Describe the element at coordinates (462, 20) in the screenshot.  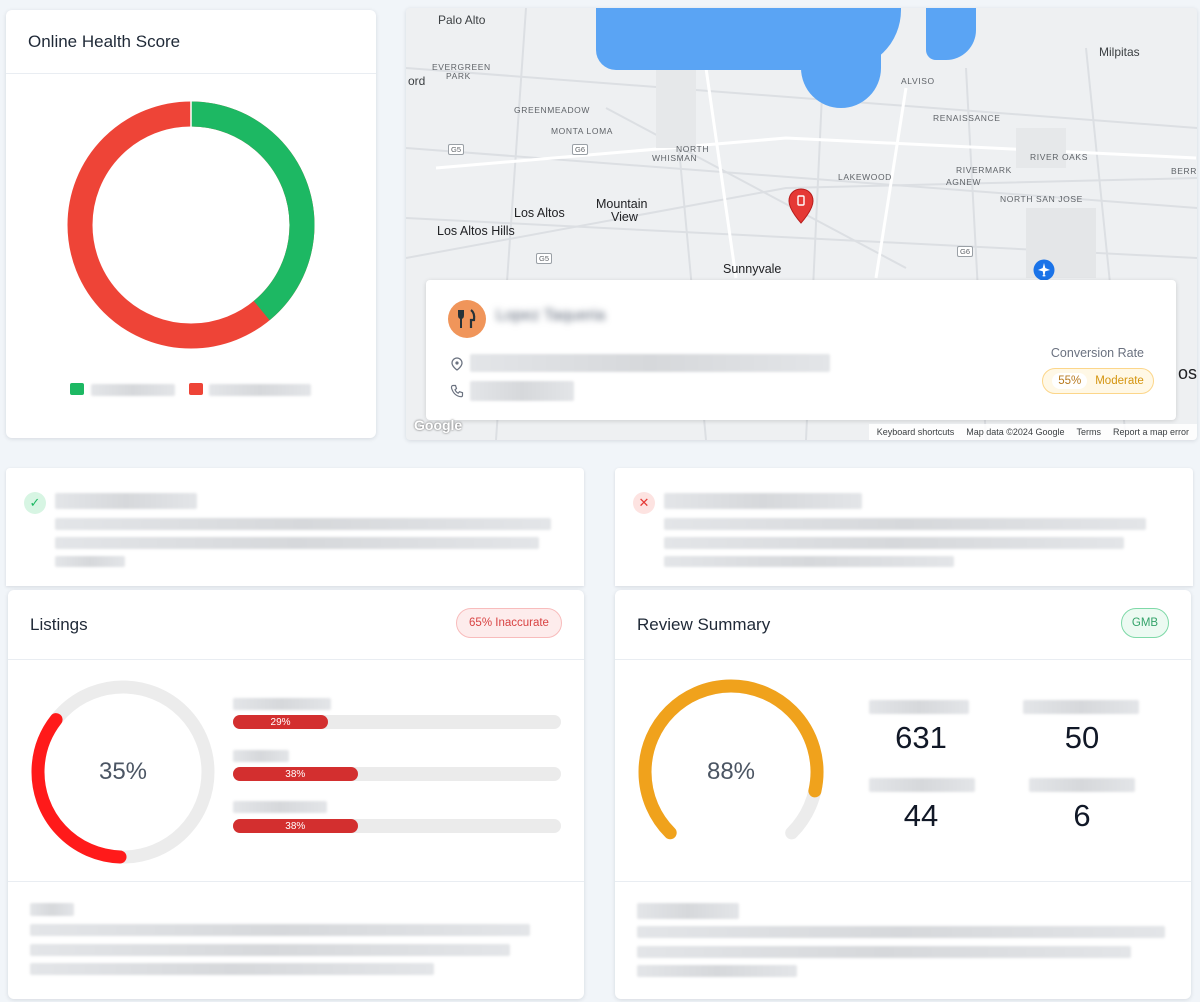
I see `map-label-palo-alto: Palo Alto` at that location.